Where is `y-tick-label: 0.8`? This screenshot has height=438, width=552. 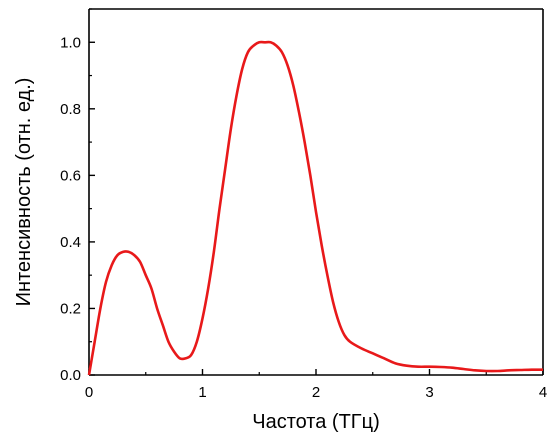
y-tick-label: 0.8 is located at coordinates (70, 109).